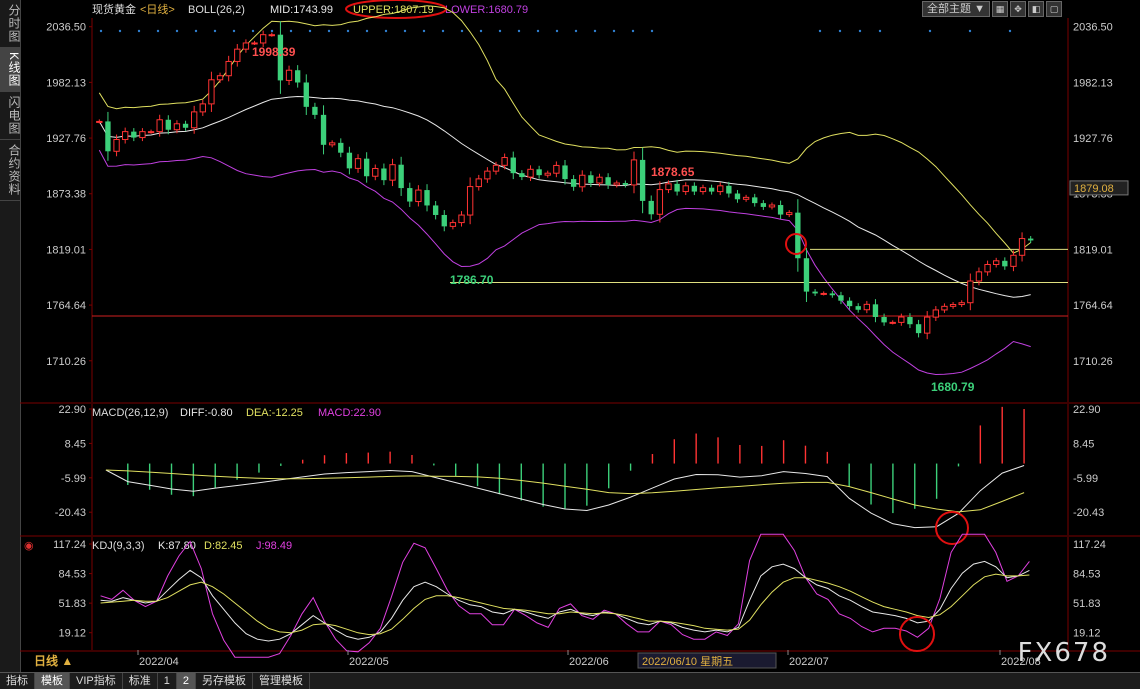 Image resolution: width=1140 pixels, height=689 pixels. Describe the element at coordinates (281, 681) in the screenshot. I see `toolbar-manage-template-button: 管理模板` at that location.